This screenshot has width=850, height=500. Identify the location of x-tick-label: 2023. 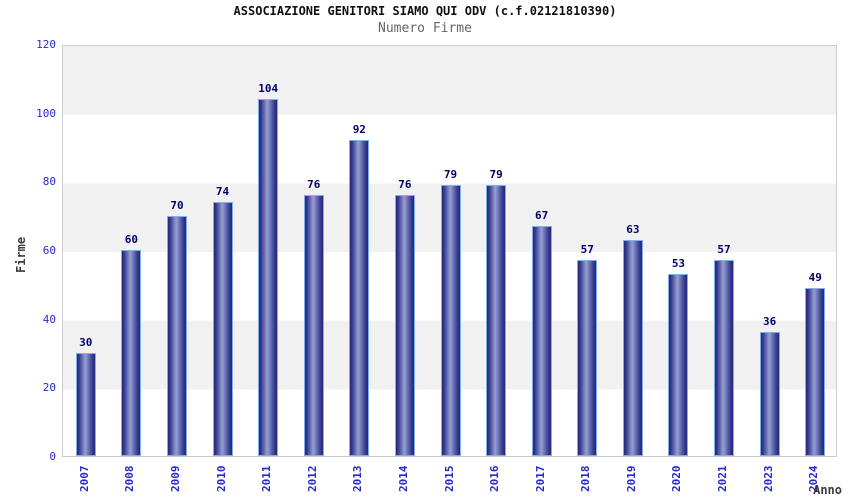
(768, 479).